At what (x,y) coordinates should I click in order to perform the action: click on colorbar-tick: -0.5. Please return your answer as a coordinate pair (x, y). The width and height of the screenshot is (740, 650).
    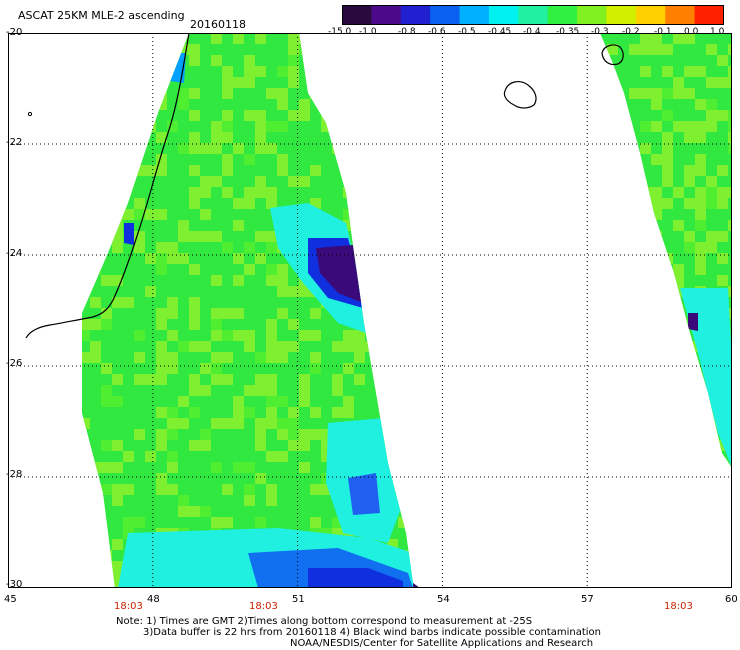
    Looking at the image, I should click on (467, 32).